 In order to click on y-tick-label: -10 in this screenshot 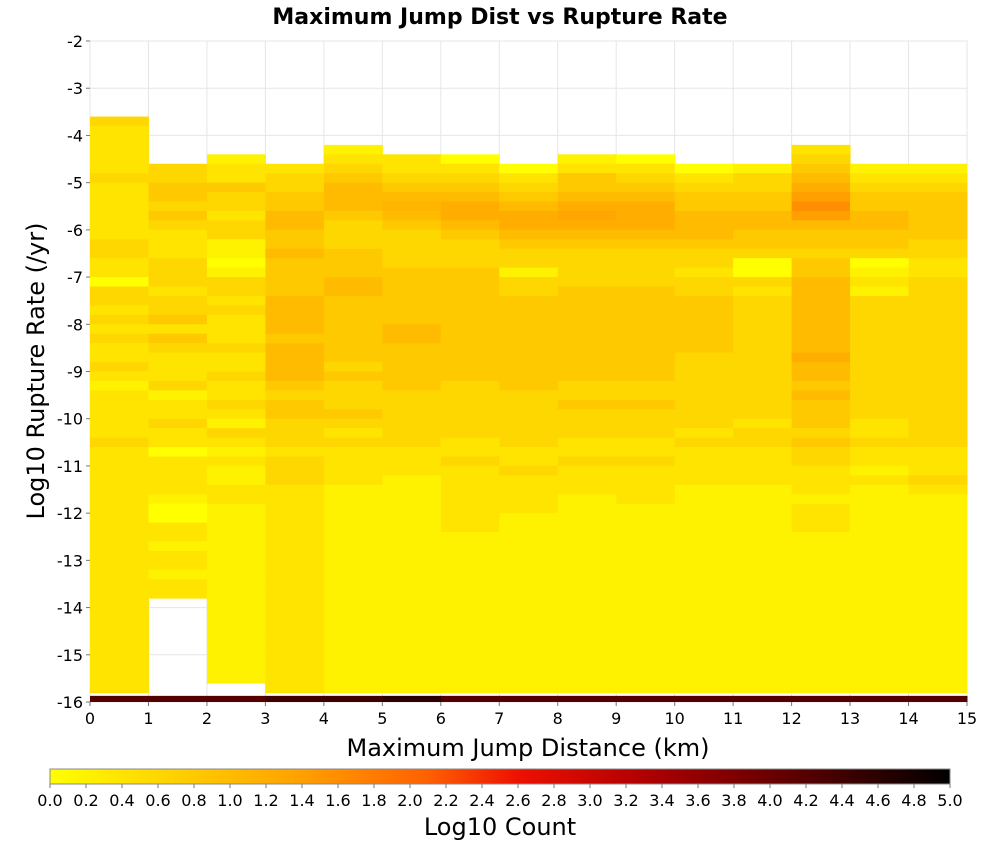, I will do `click(70, 419)`.